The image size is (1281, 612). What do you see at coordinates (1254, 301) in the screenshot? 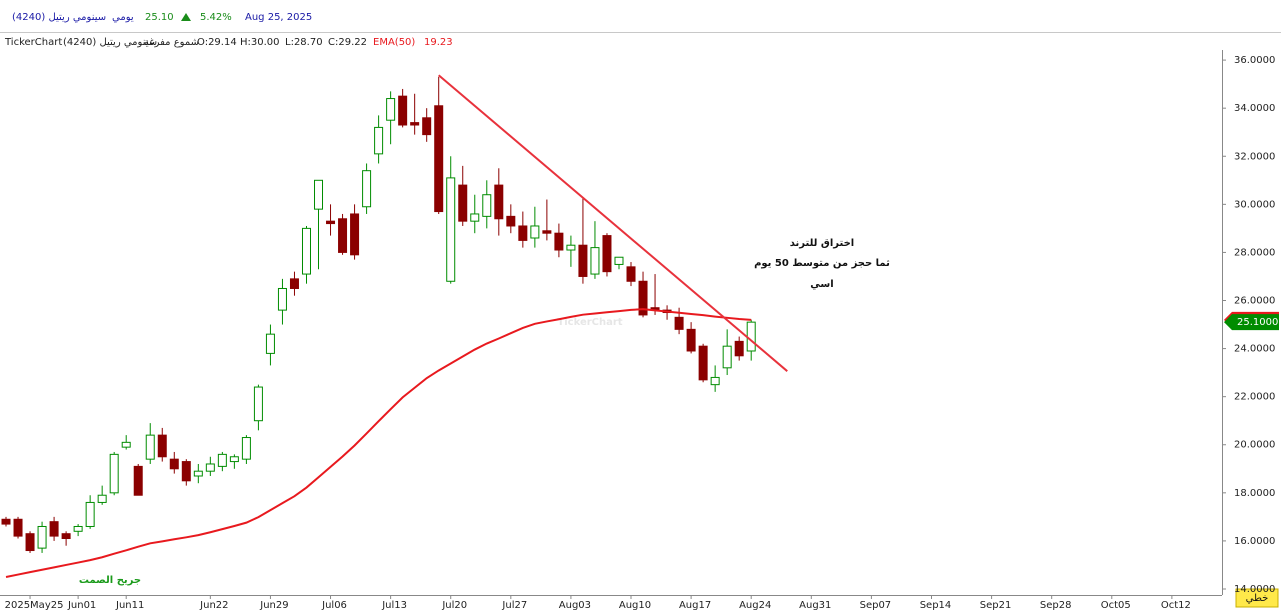
I see `y-tick-label: 26.0000` at bounding box center [1254, 301].